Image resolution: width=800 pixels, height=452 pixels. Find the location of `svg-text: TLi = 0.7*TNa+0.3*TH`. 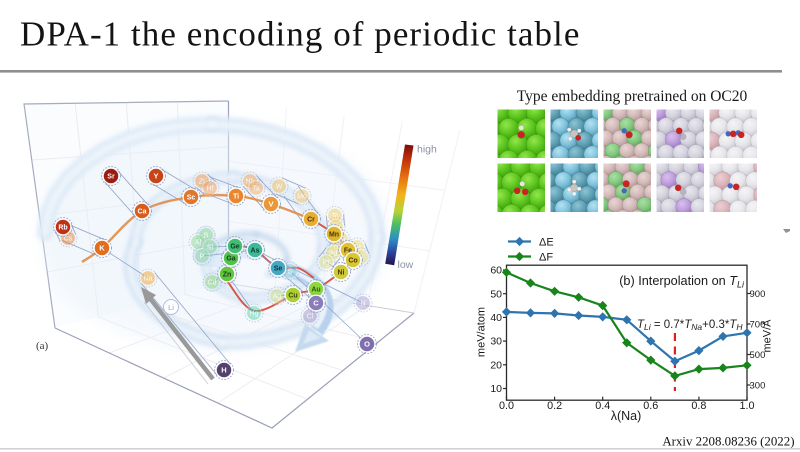

svg-text: TLi = 0.7*TNa+0.3*TH is located at coordinates (690, 325).